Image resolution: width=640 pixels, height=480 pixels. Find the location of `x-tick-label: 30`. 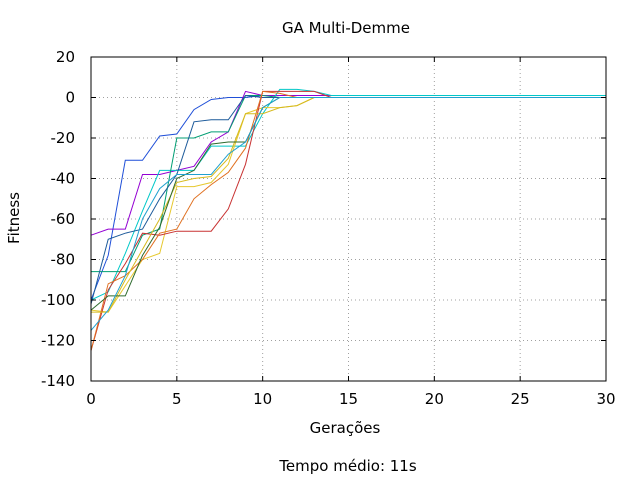

x-tick-label: 30 is located at coordinates (605, 399).